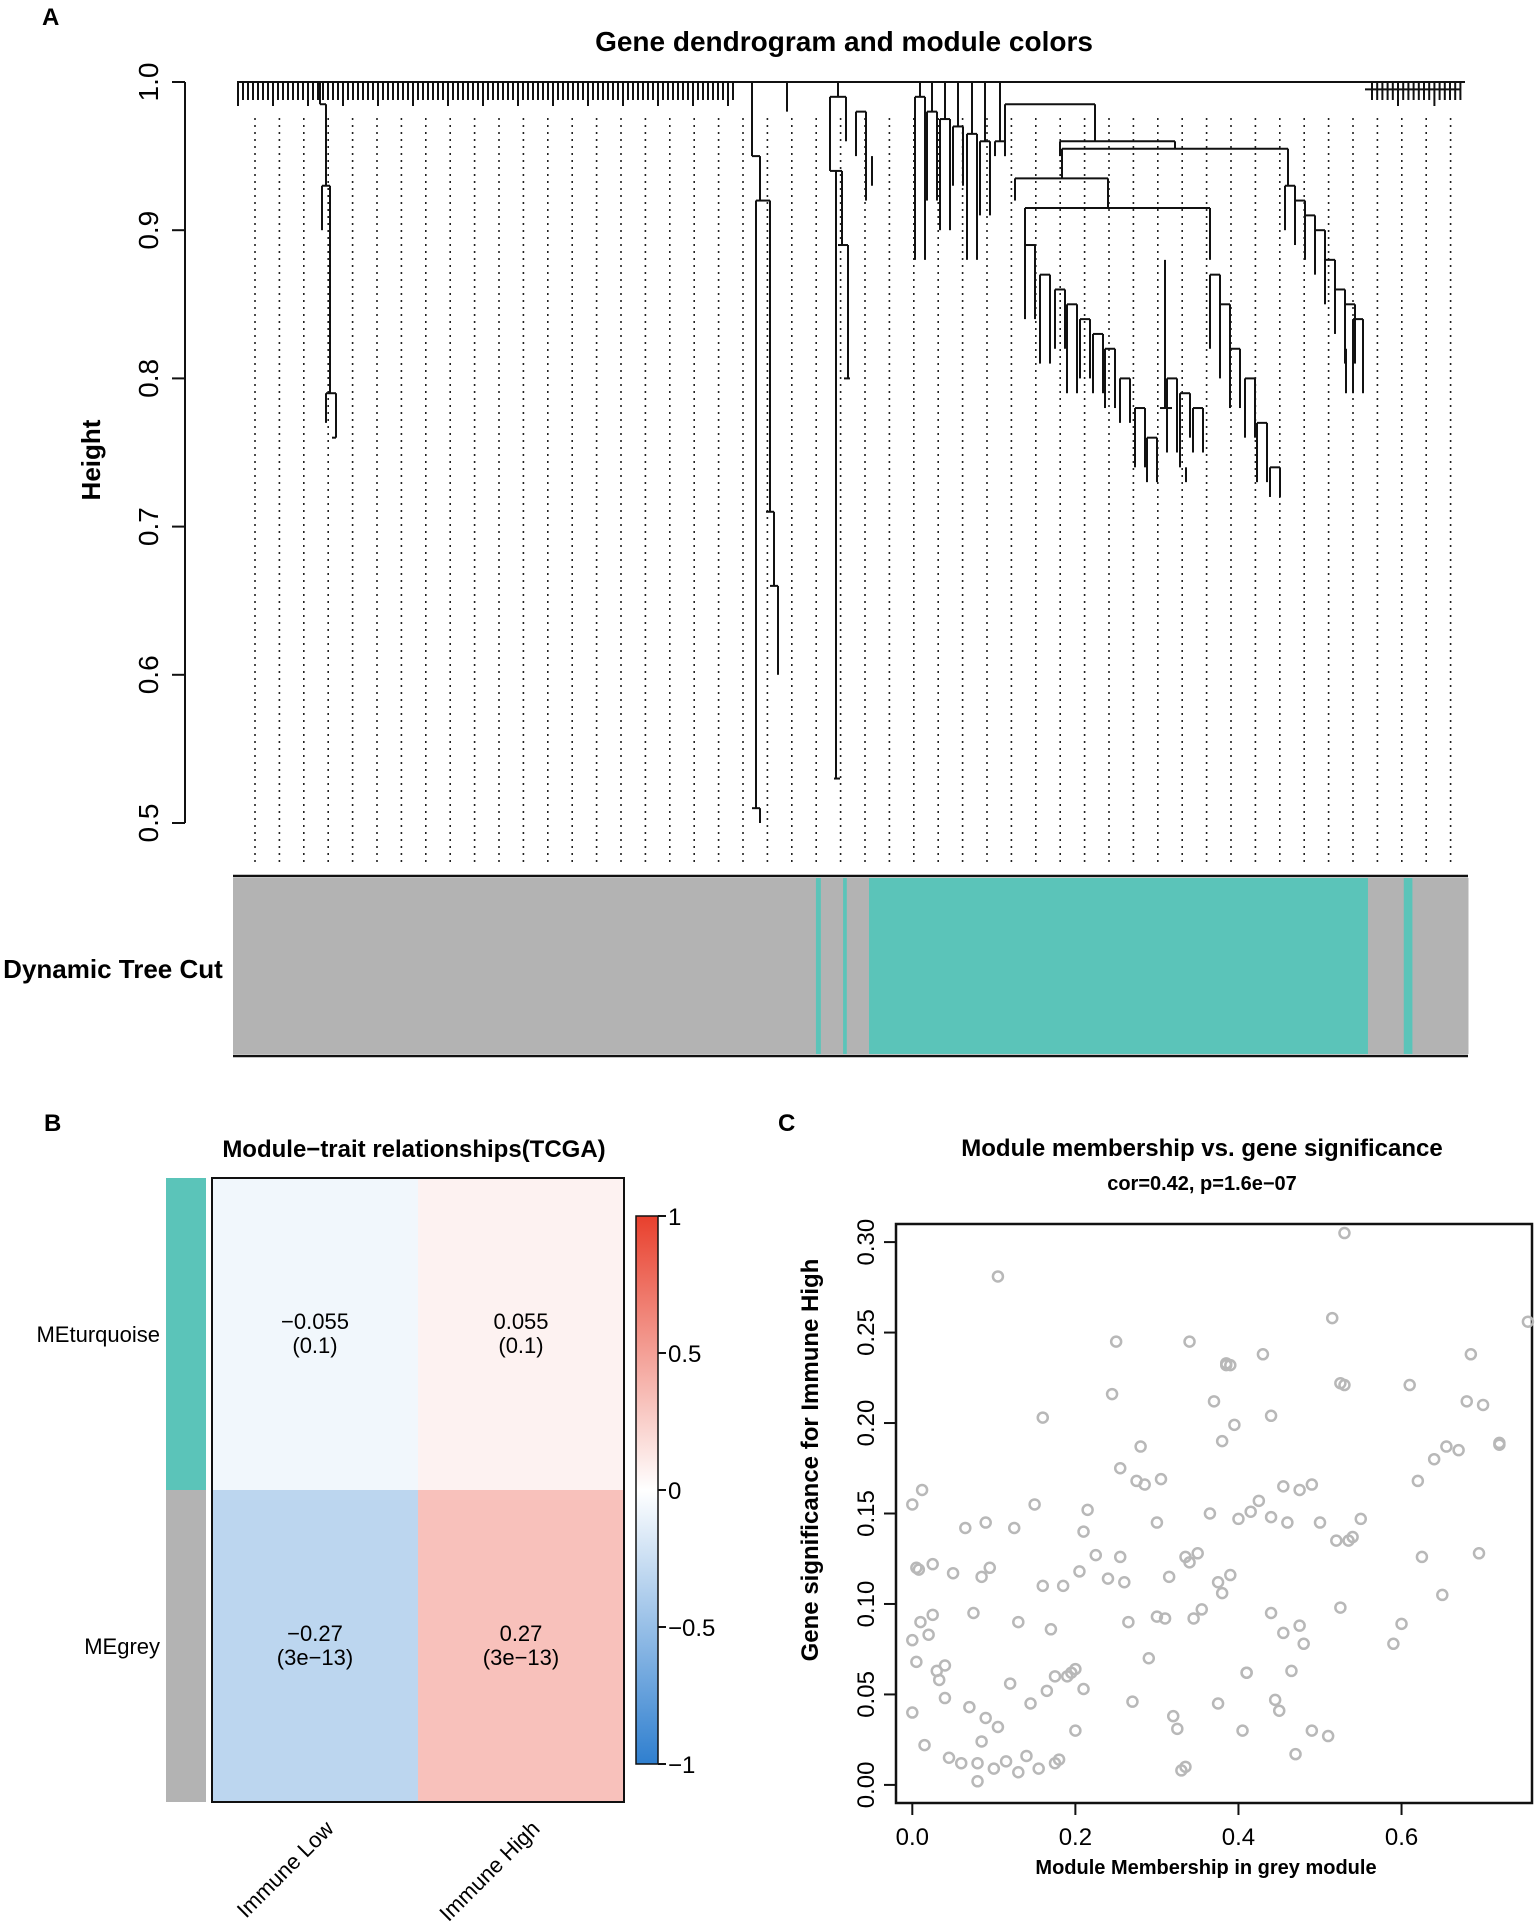  What do you see at coordinates (691, 1628) in the screenshot?
I see `scale-tick-label: −0.5` at bounding box center [691, 1628].